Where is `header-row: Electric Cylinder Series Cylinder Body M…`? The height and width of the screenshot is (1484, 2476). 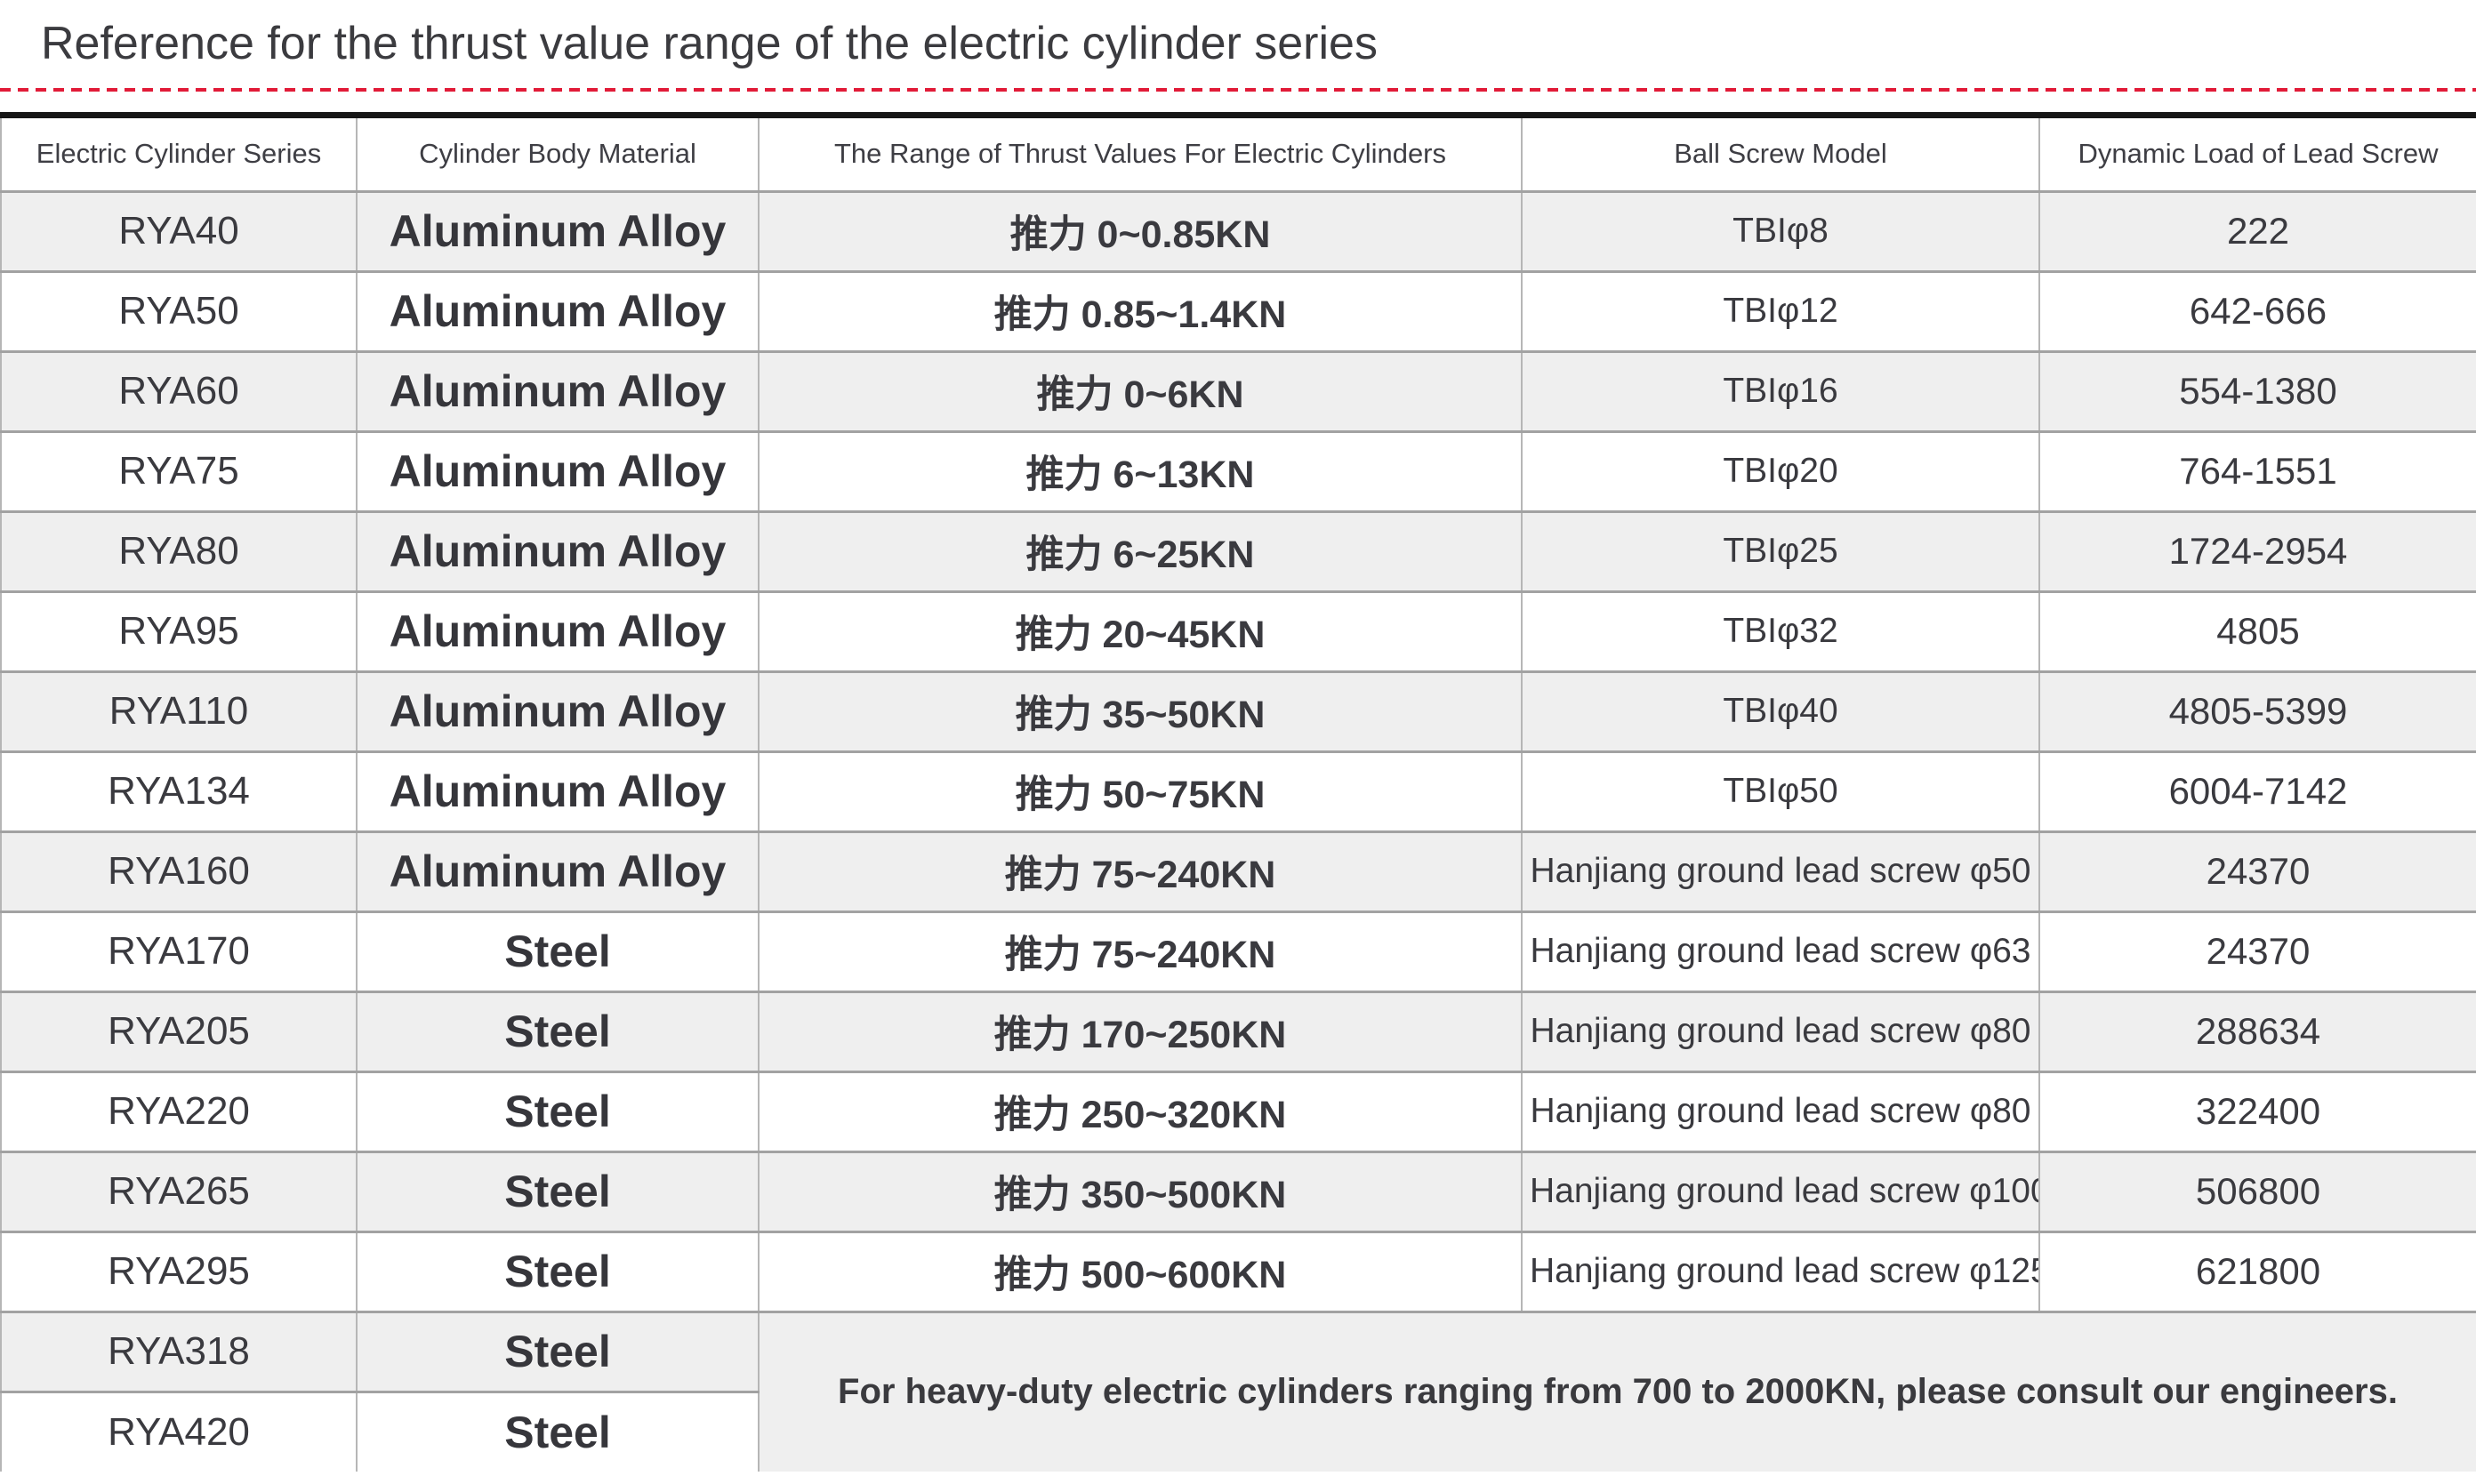
header-row: Electric Cylinder Series Cylinder Body M… is located at coordinates (1238, 154).